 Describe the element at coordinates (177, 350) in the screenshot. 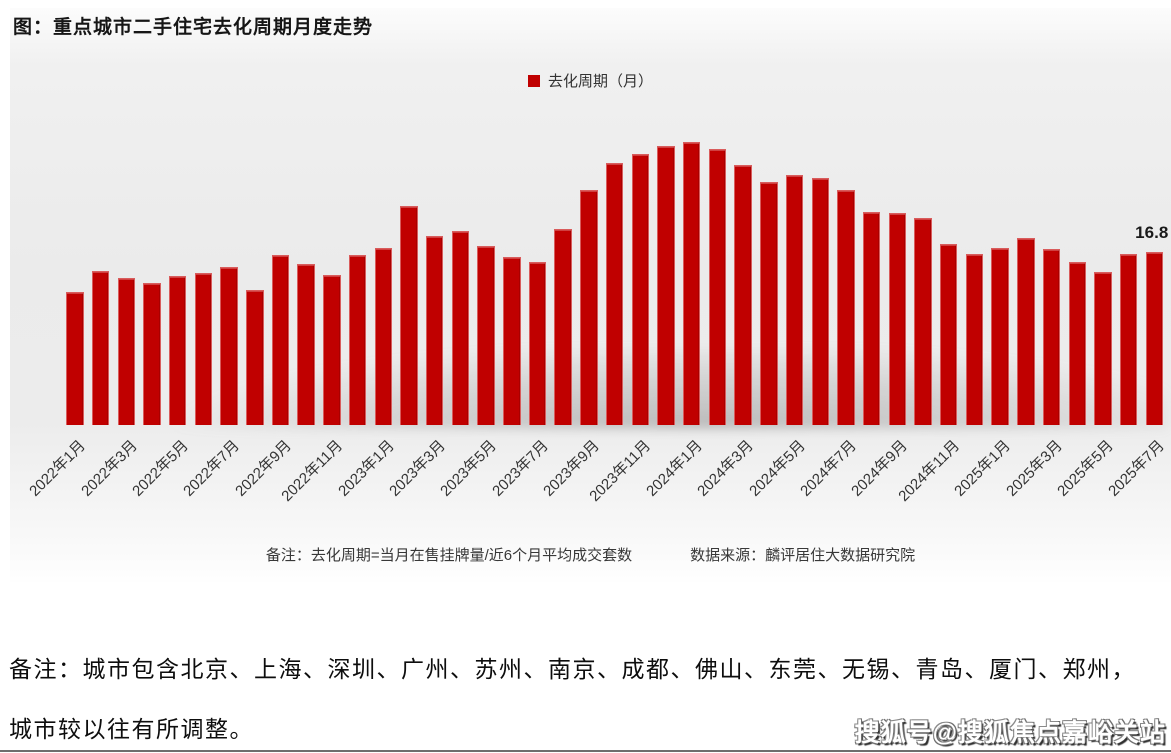

I see `bar-2022年5月` at that location.